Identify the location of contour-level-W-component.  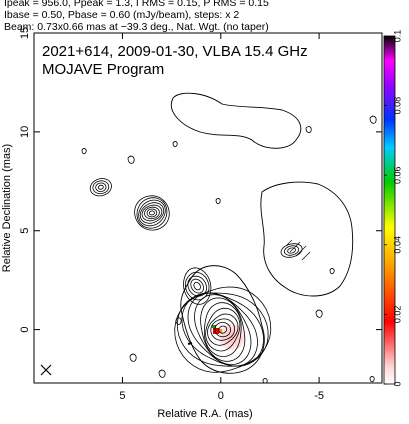
(291, 250).